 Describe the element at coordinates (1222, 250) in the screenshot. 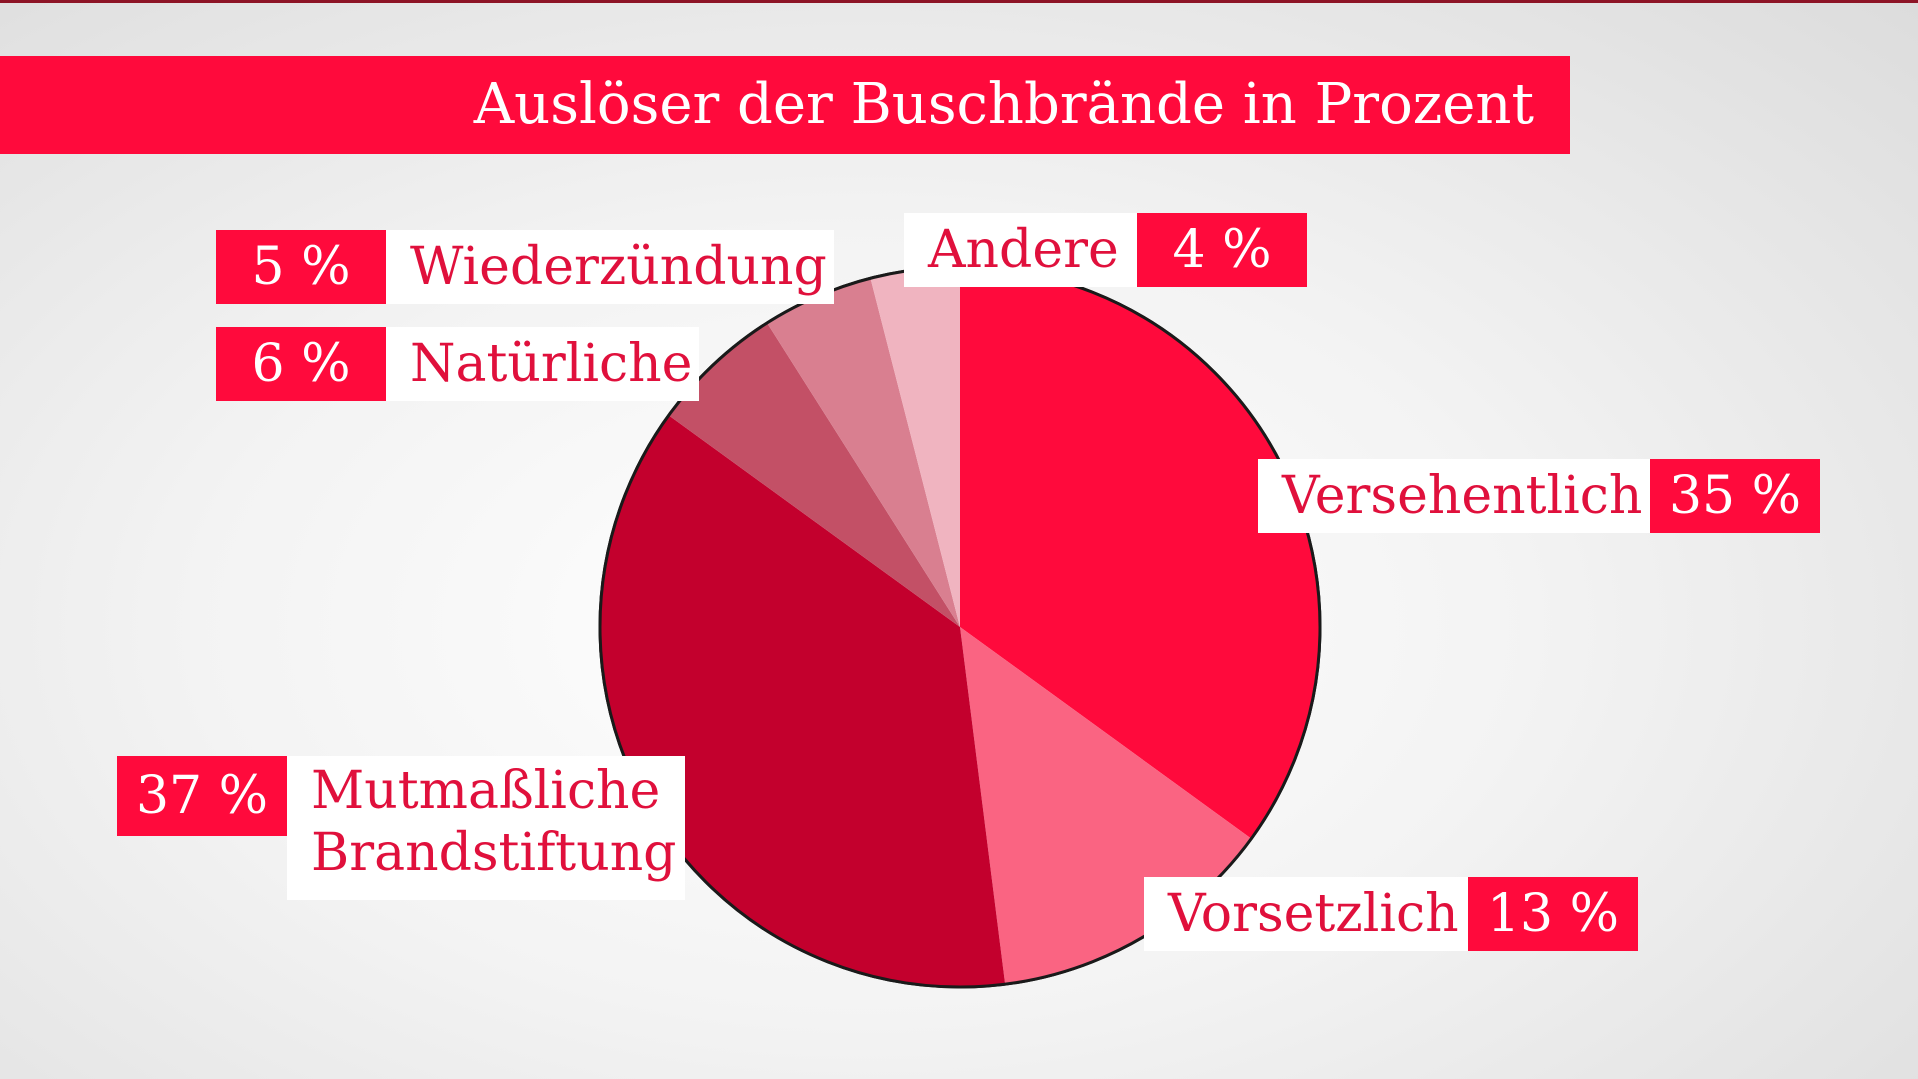

I see `slice-value-andere: 4 %` at that location.